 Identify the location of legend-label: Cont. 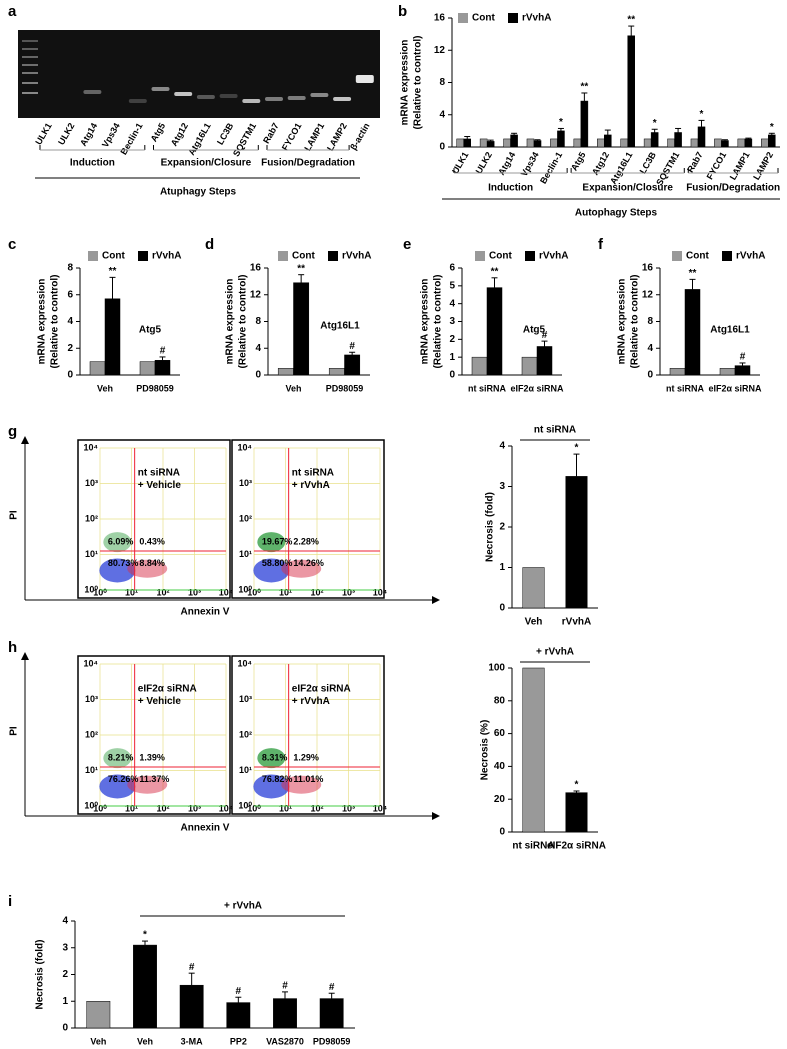
(303, 256).